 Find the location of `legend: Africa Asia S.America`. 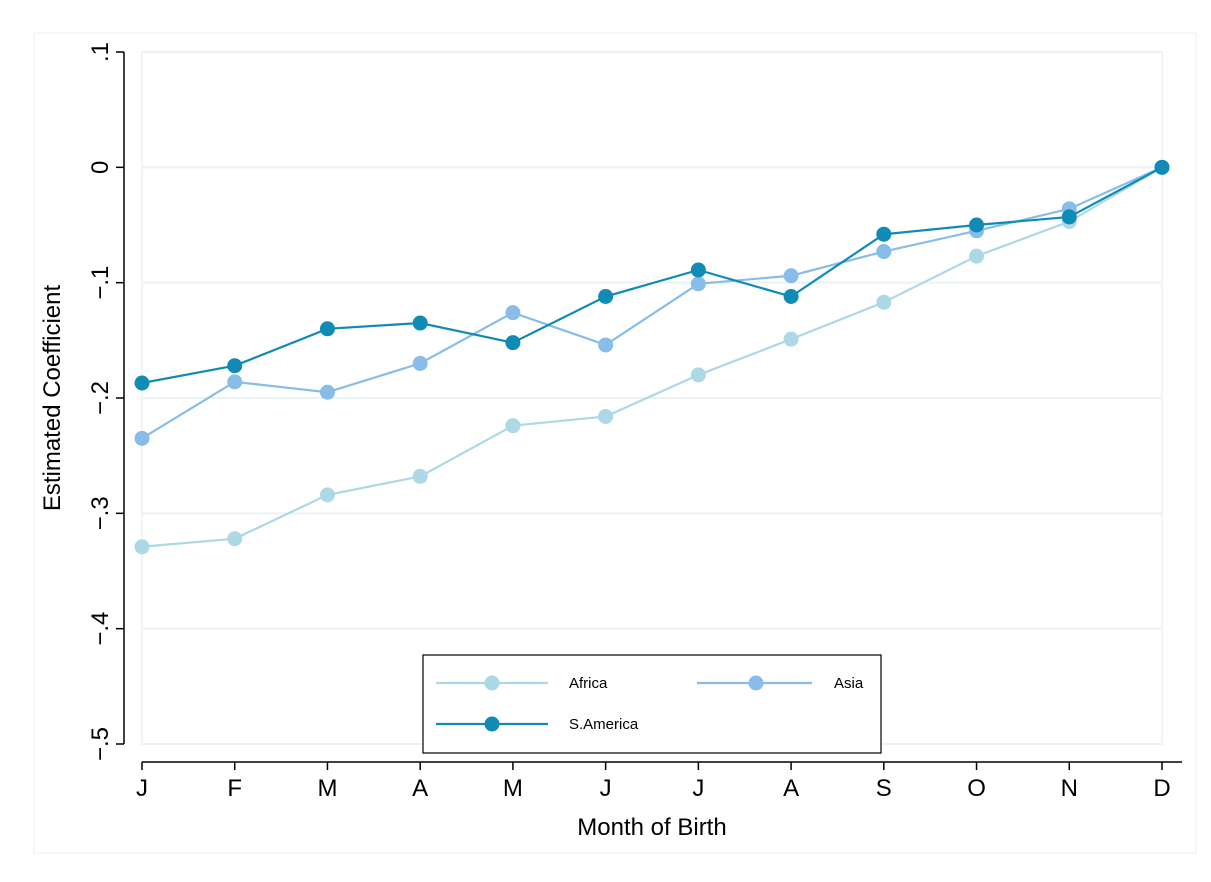

legend: Africa Asia S.America is located at coordinates (652, 704).